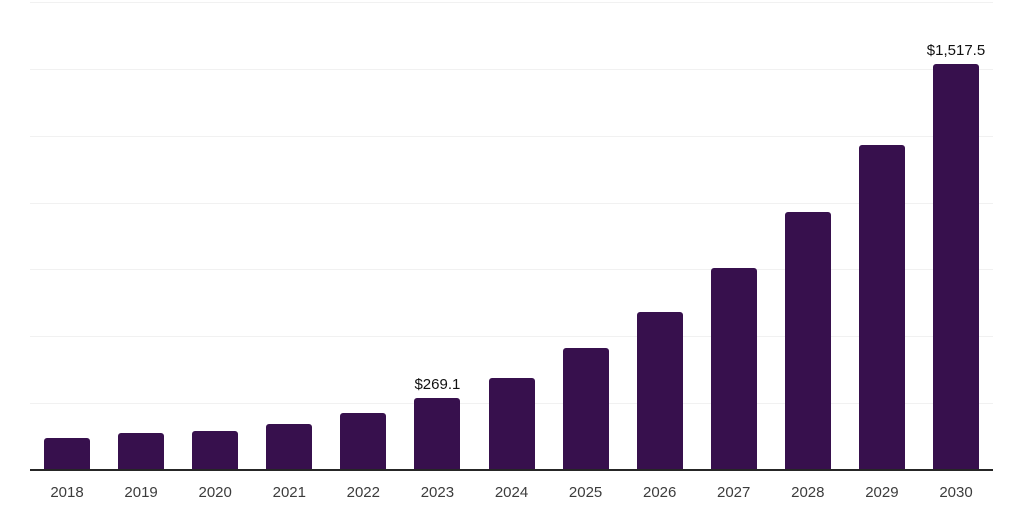  What do you see at coordinates (511, 492) in the screenshot?
I see `x-tick-label-2024: 2024` at bounding box center [511, 492].